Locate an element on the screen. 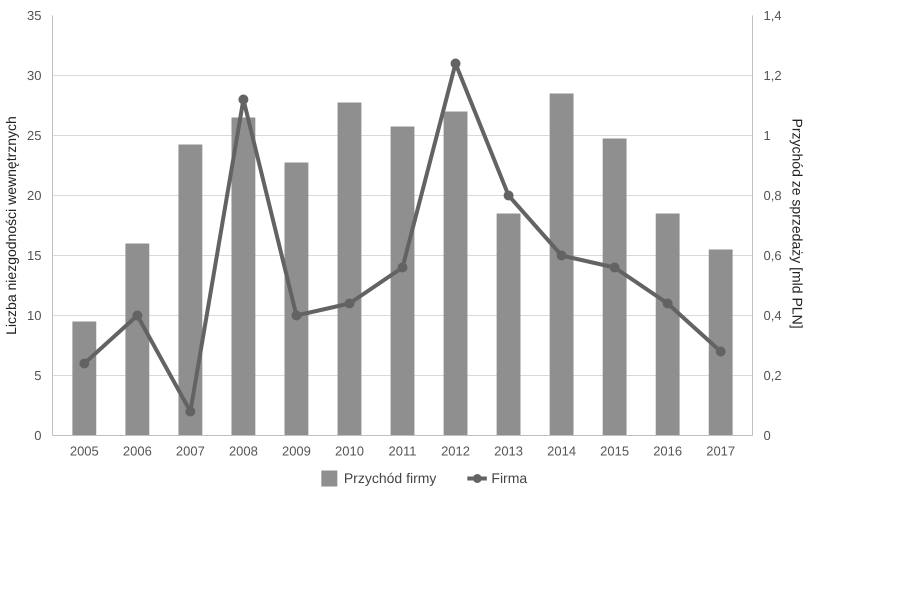 This screenshot has height=589, width=914. y-tick-label: 15 is located at coordinates (34, 255).